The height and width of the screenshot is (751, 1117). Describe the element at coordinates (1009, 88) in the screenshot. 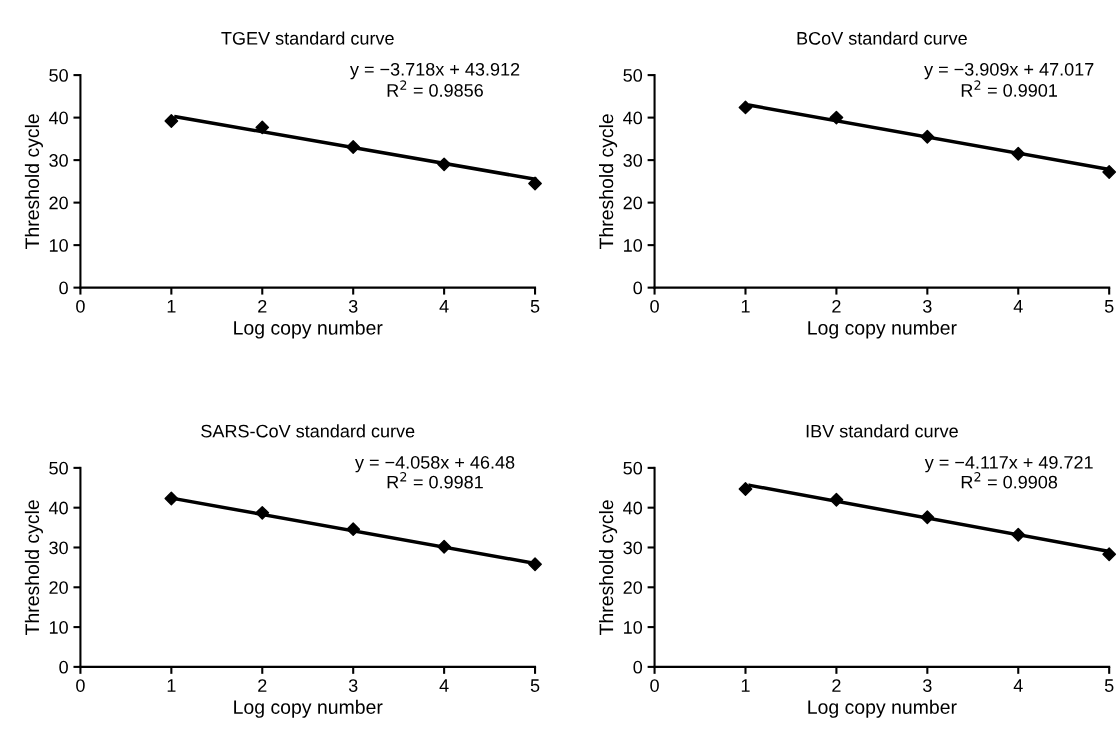

I see `annotation: R$^{2}$ = 0.9901` at that location.